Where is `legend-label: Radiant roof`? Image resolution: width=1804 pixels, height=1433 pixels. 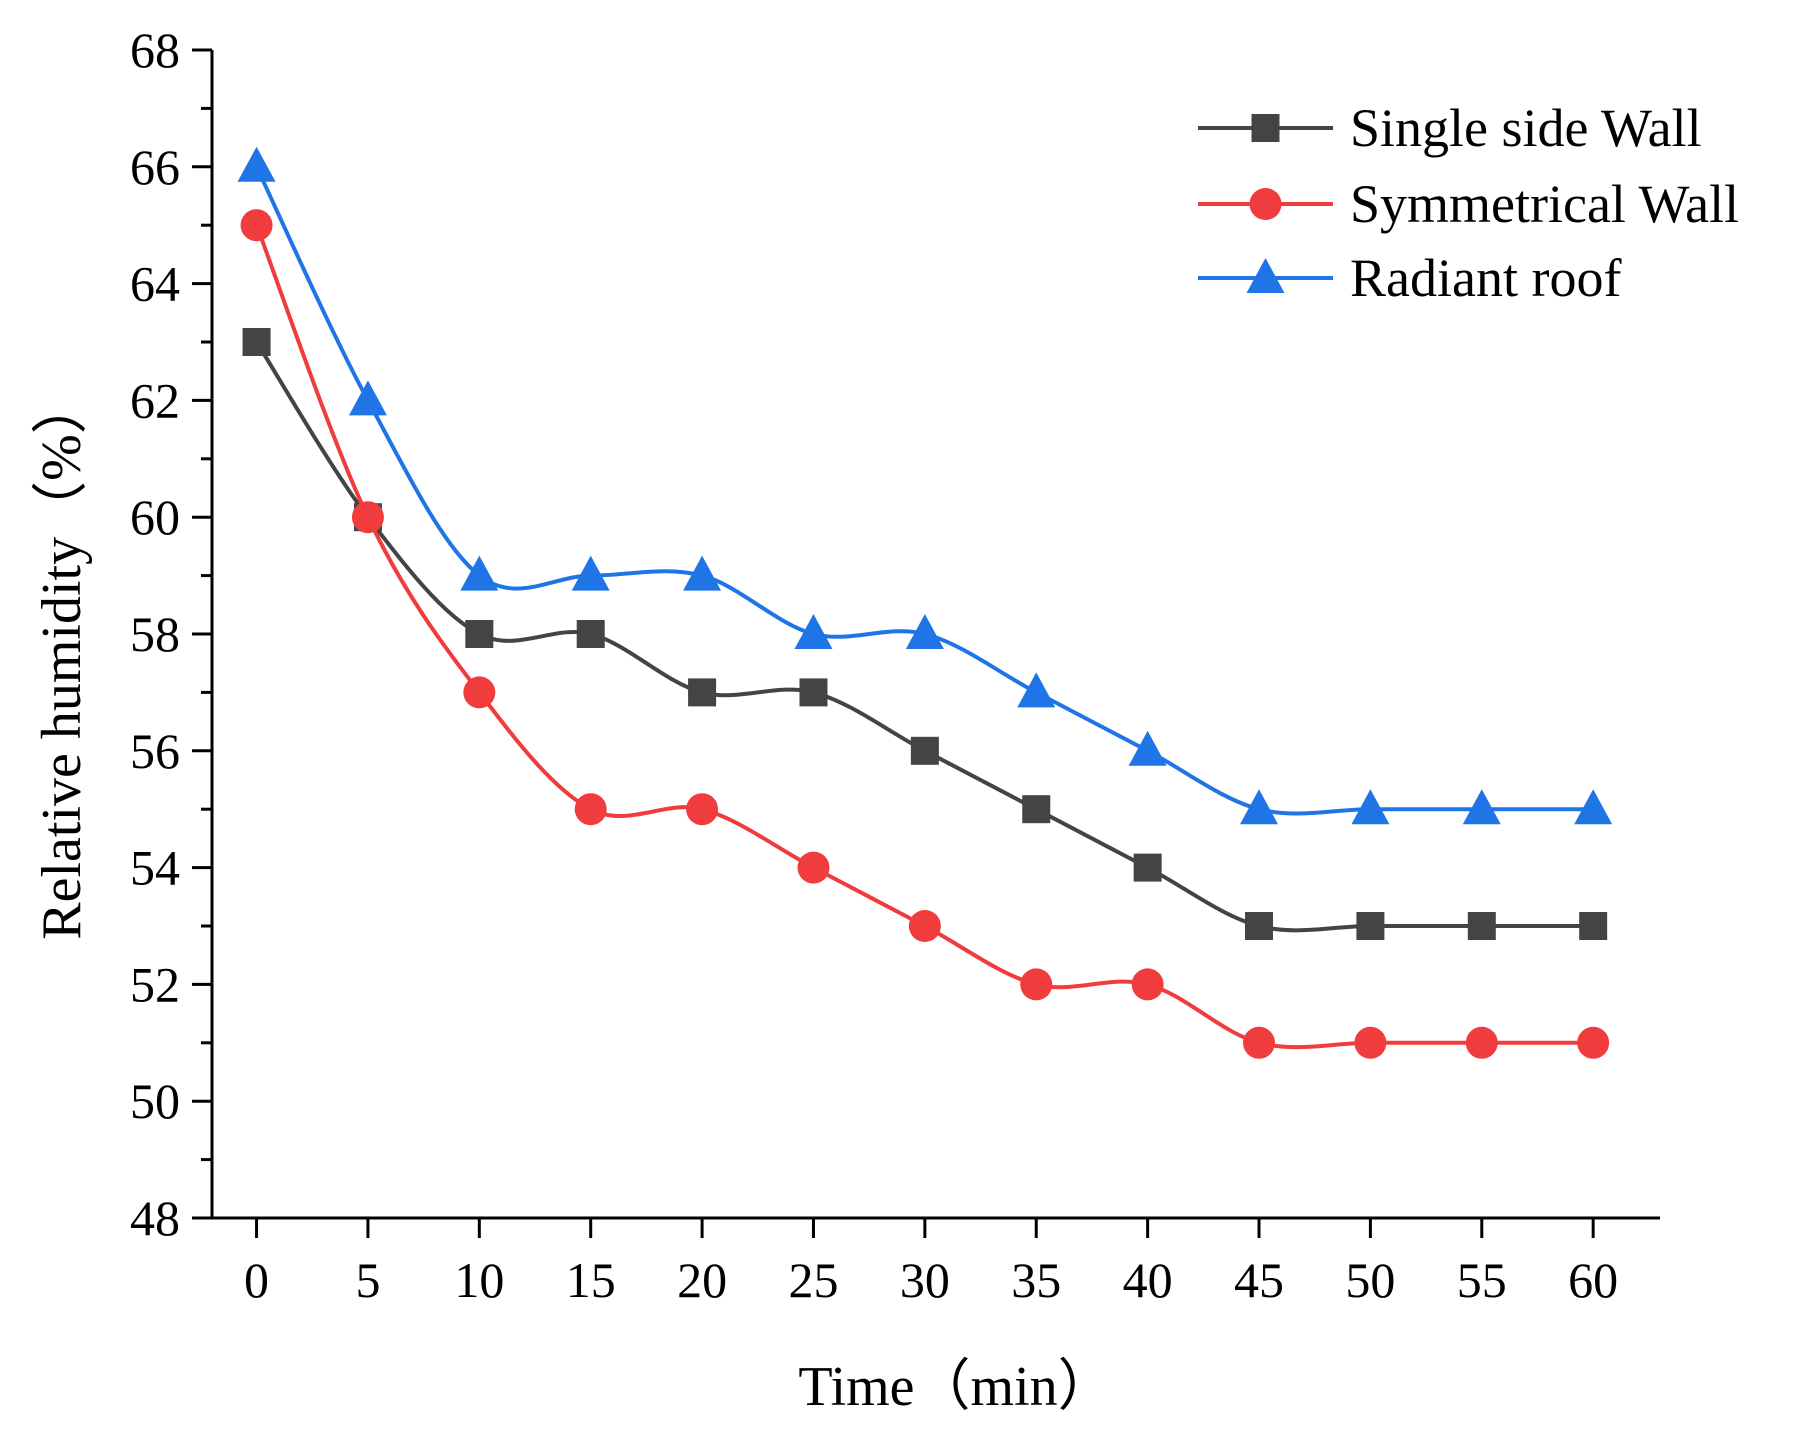
legend-label: Radiant roof is located at coordinates (1485, 278).